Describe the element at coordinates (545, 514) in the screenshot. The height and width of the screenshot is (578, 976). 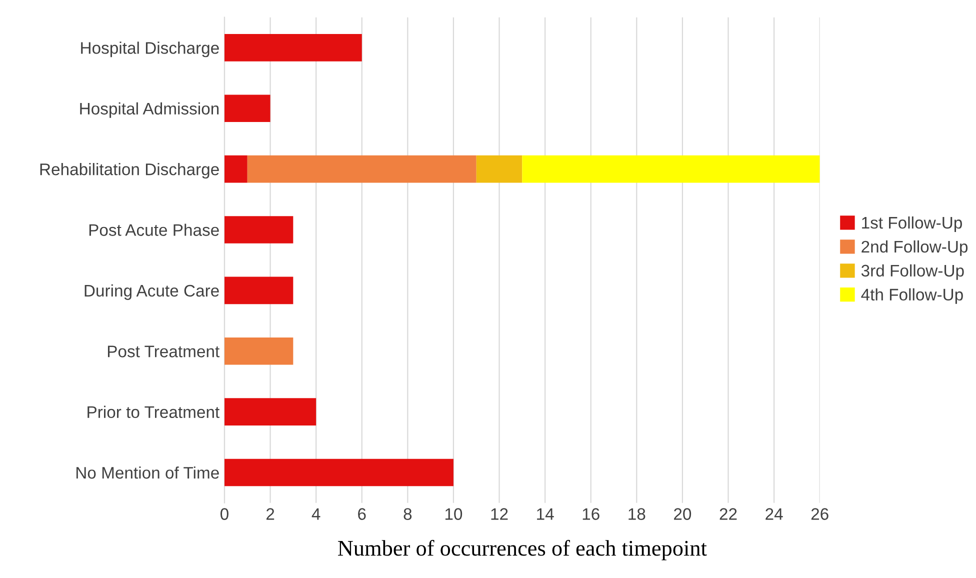
I see `x-tick-label: 14` at that location.